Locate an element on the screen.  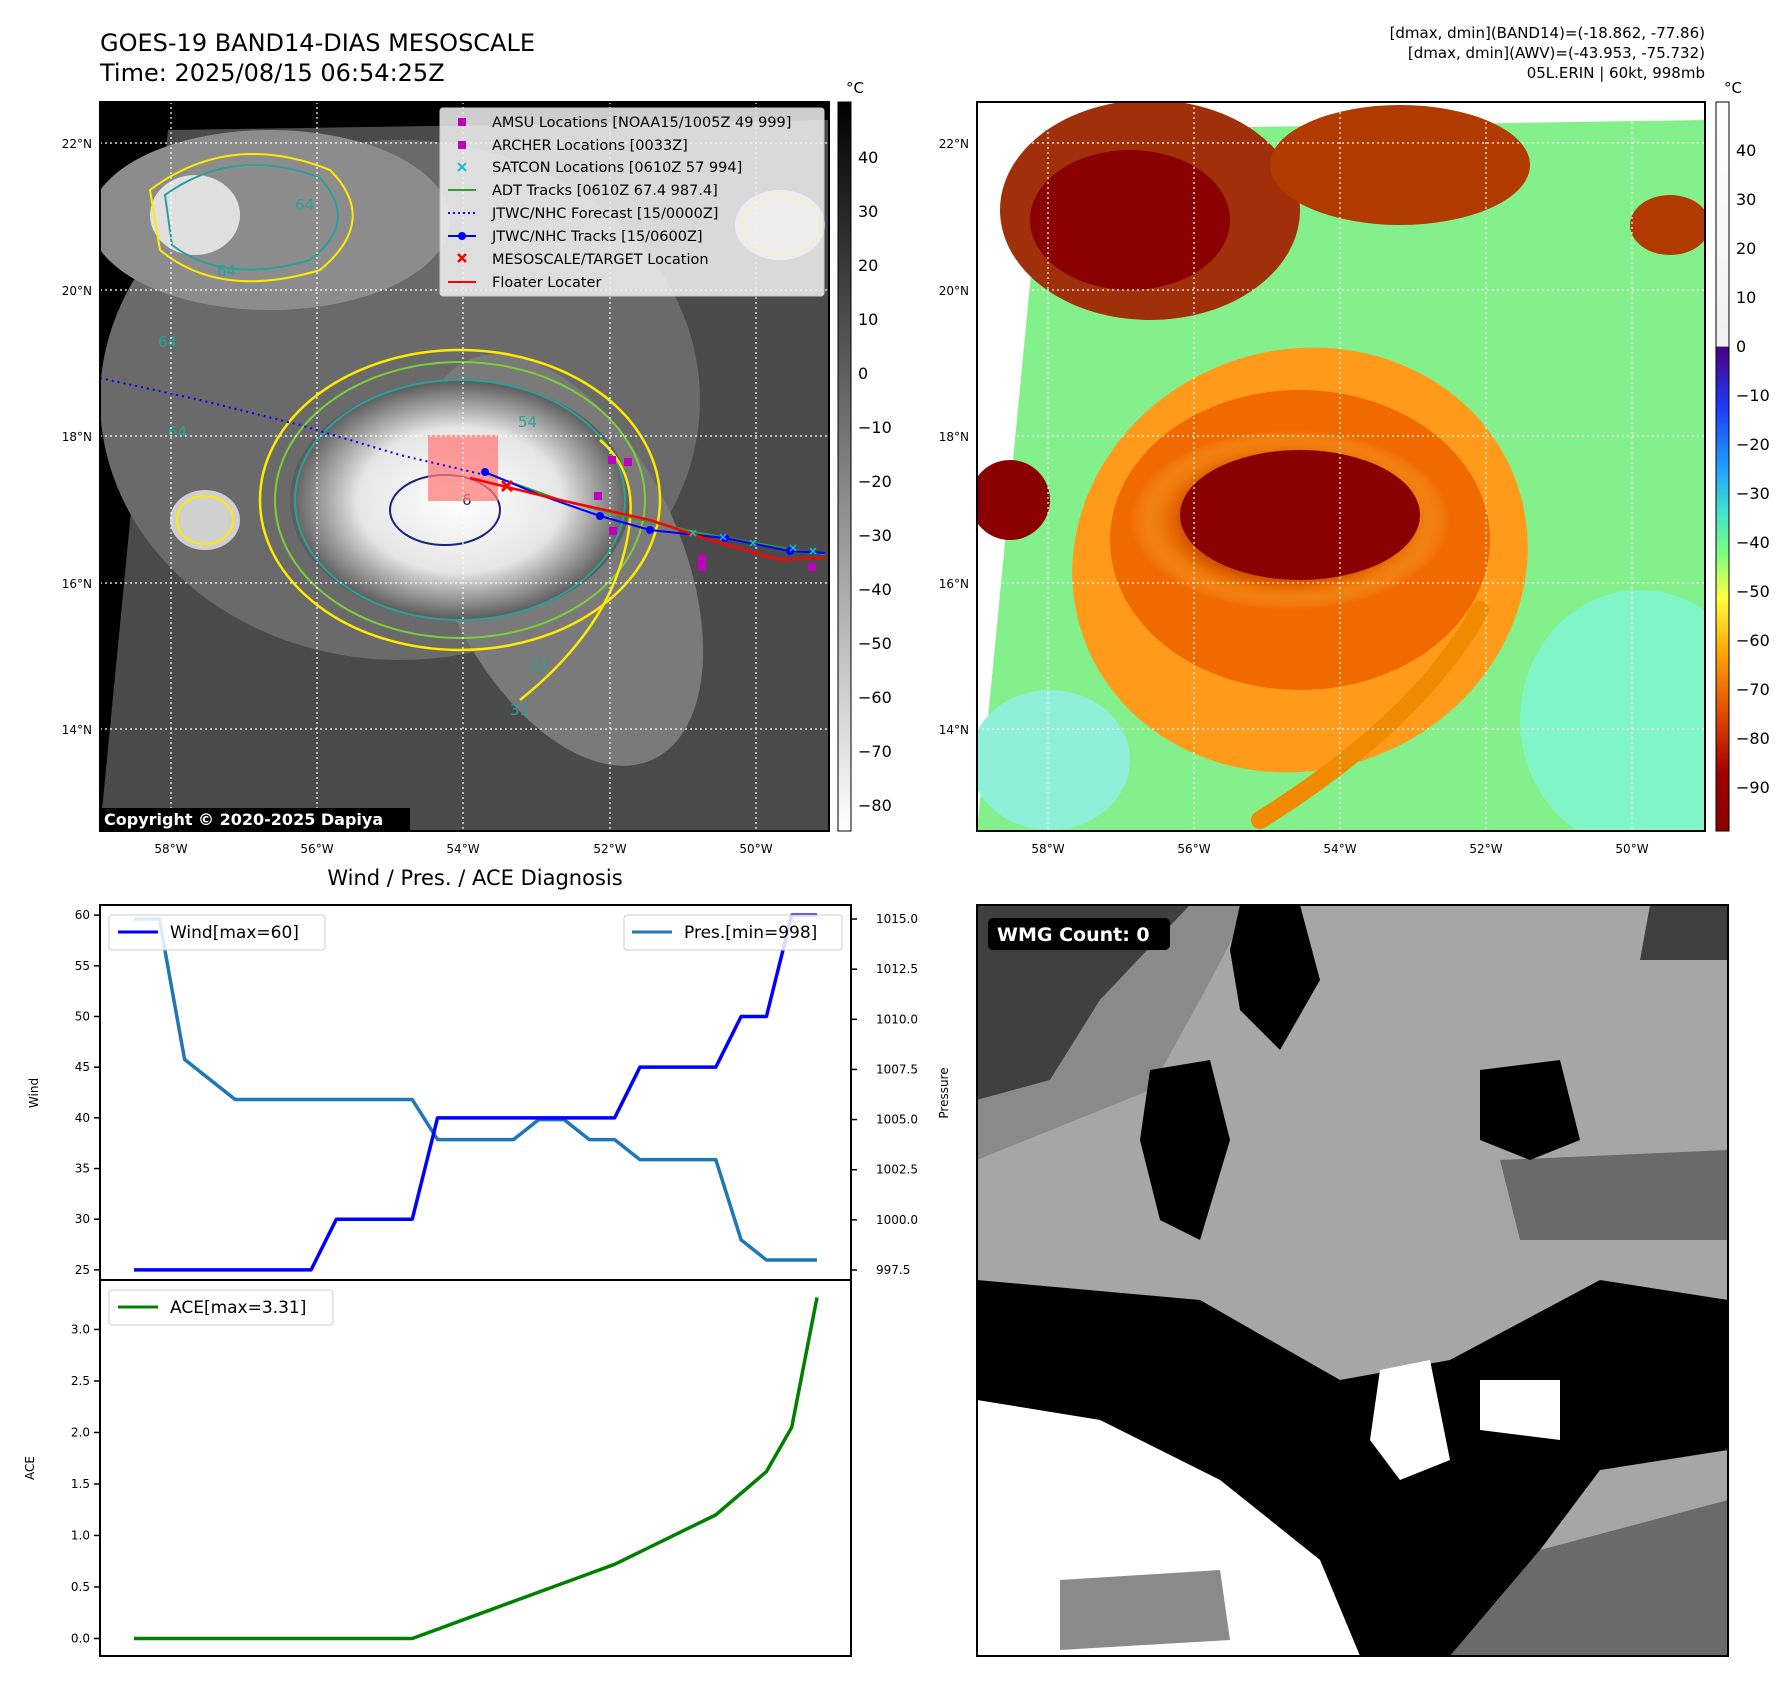
band14-range: [dmax, dmin](BAND14)=(-18.862, -77.86) is located at coordinates (1547, 33).